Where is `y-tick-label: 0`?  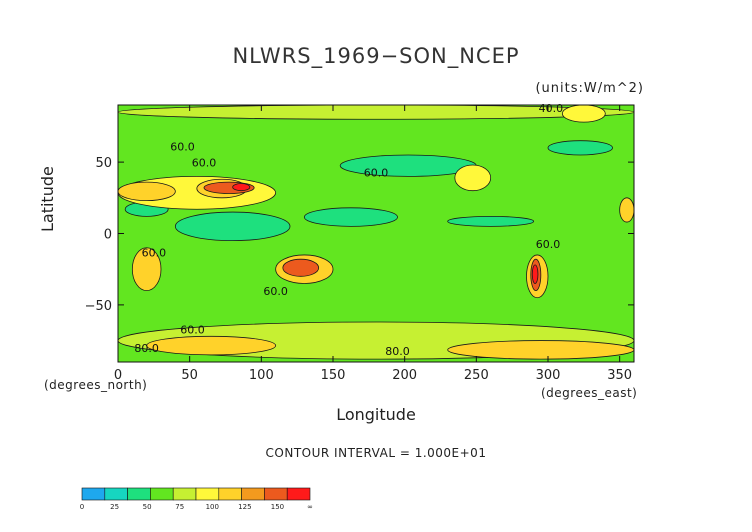 y-tick-label: 0 is located at coordinates (108, 235).